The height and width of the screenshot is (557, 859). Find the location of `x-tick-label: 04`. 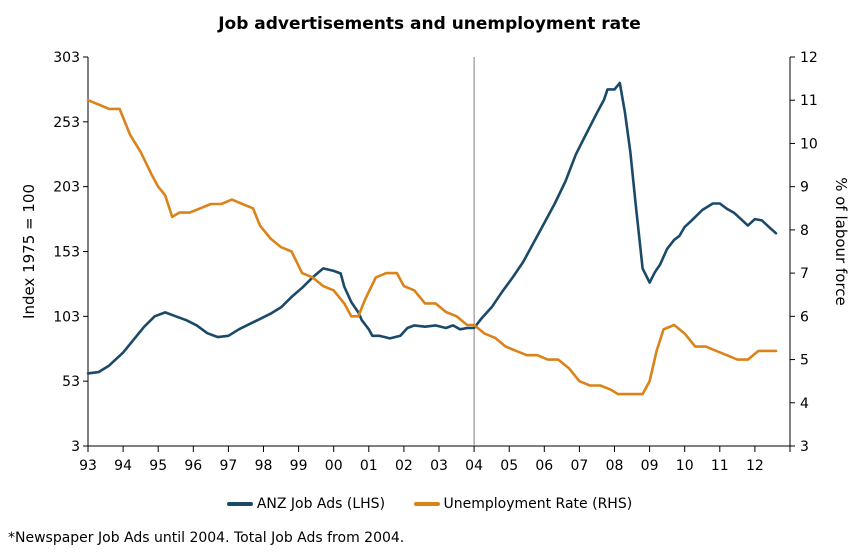

x-tick-label: 04 is located at coordinates (474, 466).